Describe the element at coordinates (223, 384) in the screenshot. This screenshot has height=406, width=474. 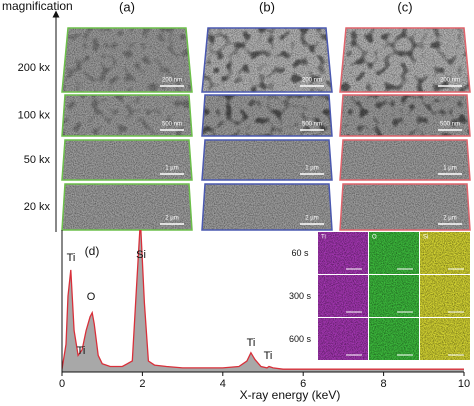
I see `x-tick-label: 4` at that location.